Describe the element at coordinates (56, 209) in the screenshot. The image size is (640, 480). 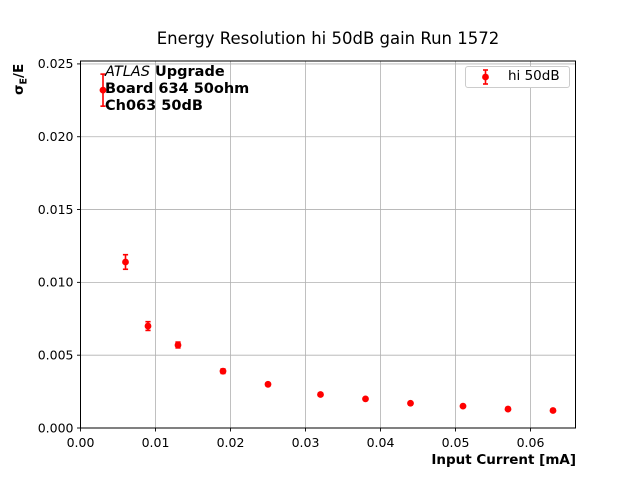
I see `y-tick-label: 0.015` at that location.